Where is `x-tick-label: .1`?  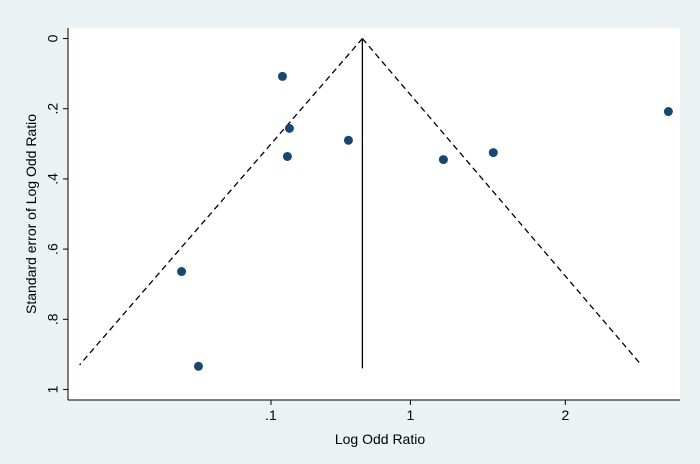
x-tick-label: .1 is located at coordinates (271, 415).